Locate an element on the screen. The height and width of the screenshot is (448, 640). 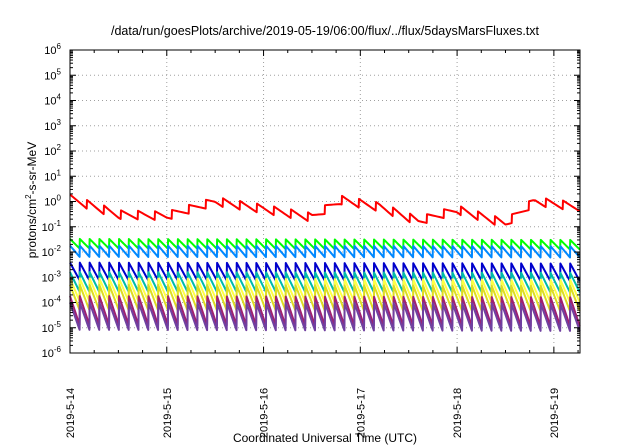
y-tick-label: 10² is located at coordinates (52, 150).